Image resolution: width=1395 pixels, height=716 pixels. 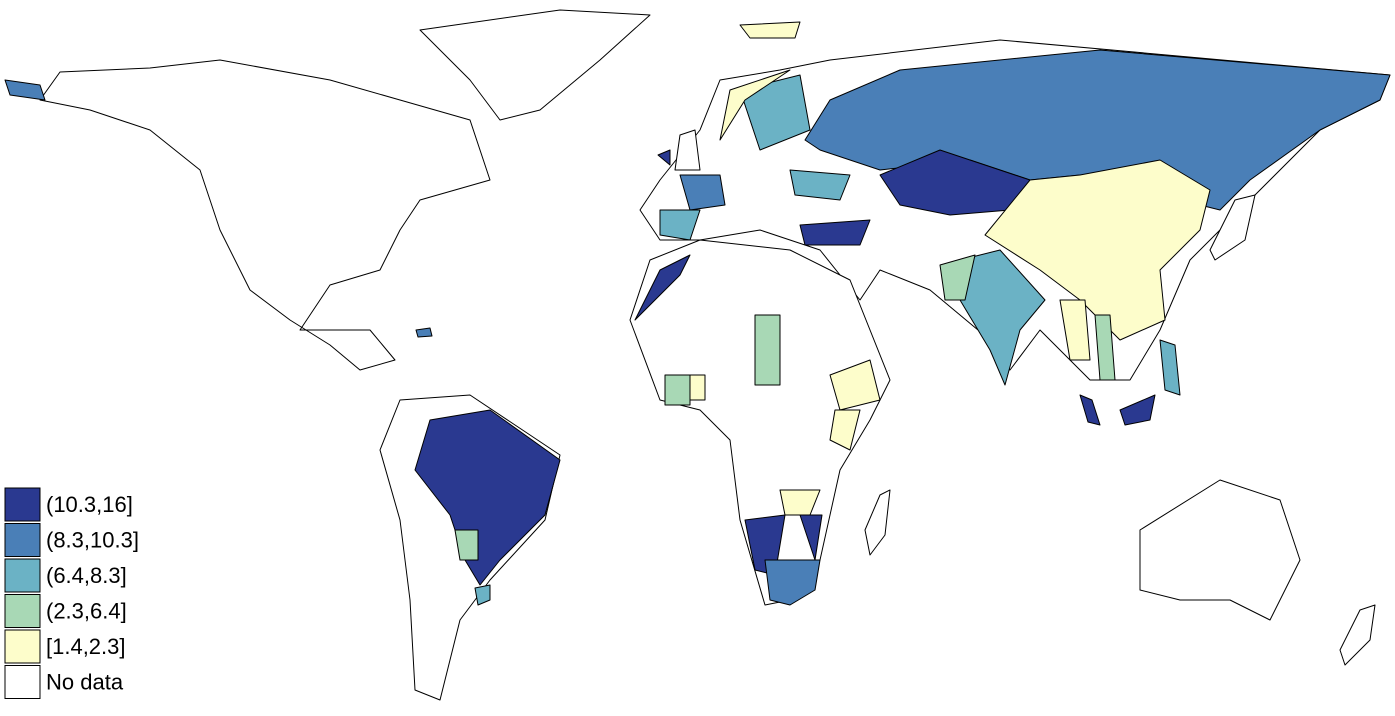 I want to click on norway, so click(x=755, y=105).